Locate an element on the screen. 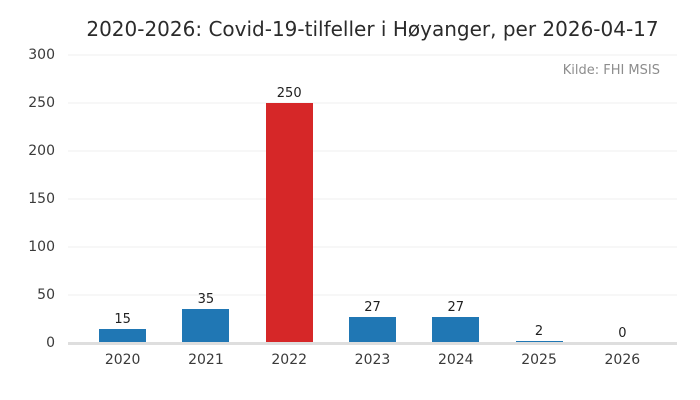  bar-slot-2022: 250 is located at coordinates (289, 199).